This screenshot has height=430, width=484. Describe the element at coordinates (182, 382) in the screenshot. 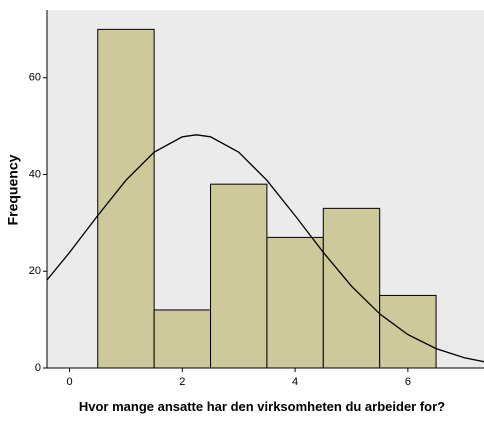

I see `x-tick-label: 2` at that location.